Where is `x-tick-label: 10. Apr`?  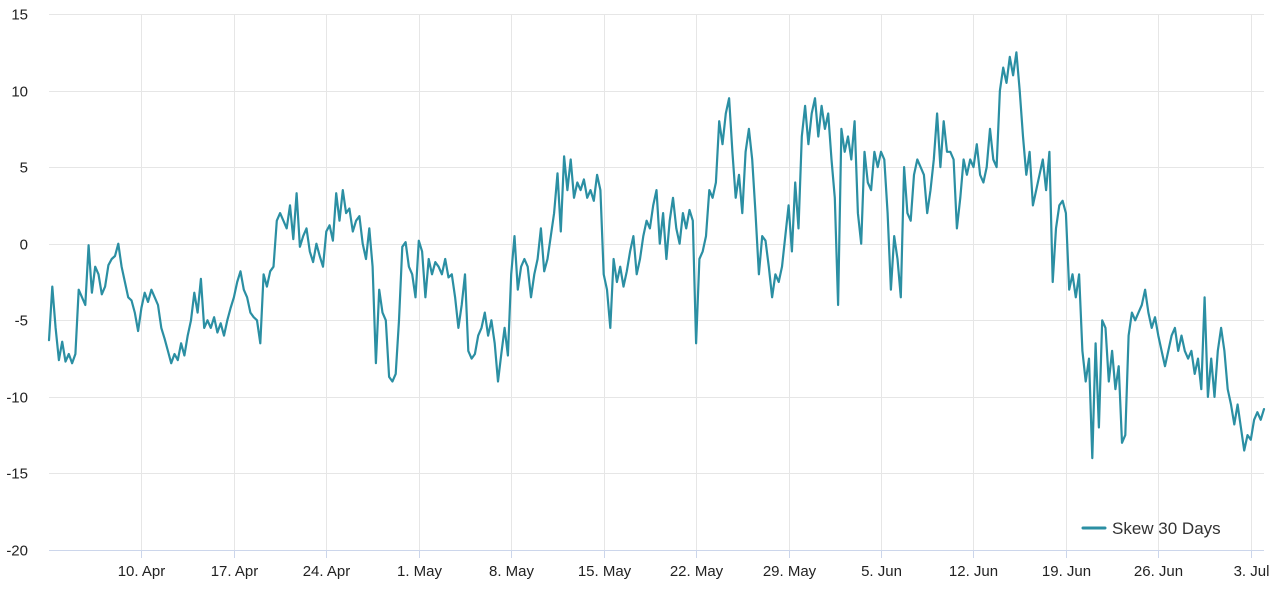
x-tick-label: 10. Apr is located at coordinates (142, 571).